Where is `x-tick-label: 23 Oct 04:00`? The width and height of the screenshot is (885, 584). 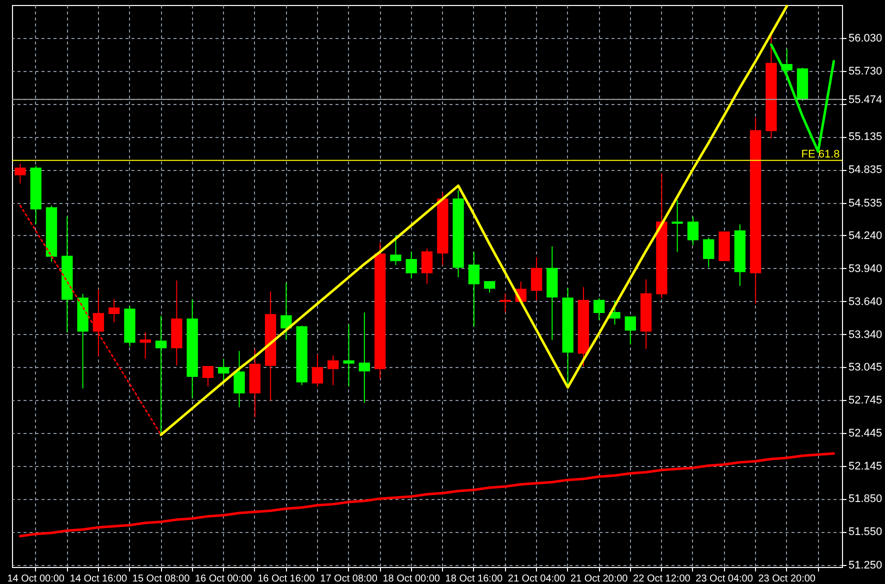 x-tick-label: 23 Oct 04:00 is located at coordinates (725, 579).